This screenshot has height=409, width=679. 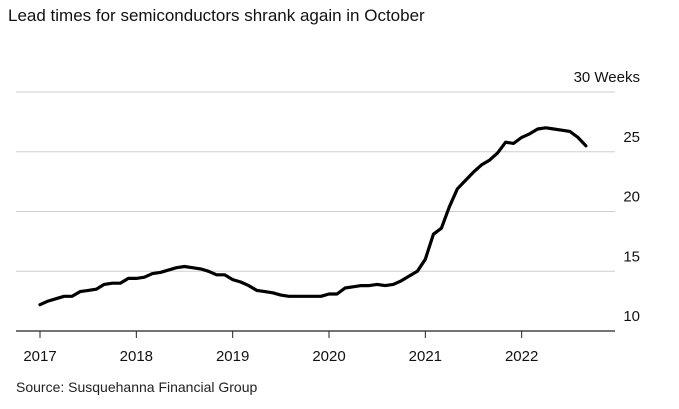 What do you see at coordinates (521, 356) in the screenshot?
I see `x-tick-label: 2022` at bounding box center [521, 356].